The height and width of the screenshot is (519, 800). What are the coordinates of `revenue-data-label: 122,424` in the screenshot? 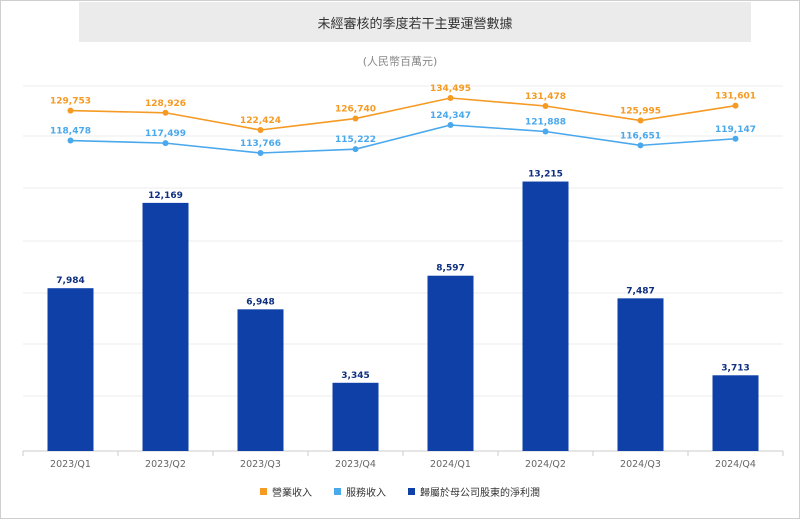 It's located at (260, 121).